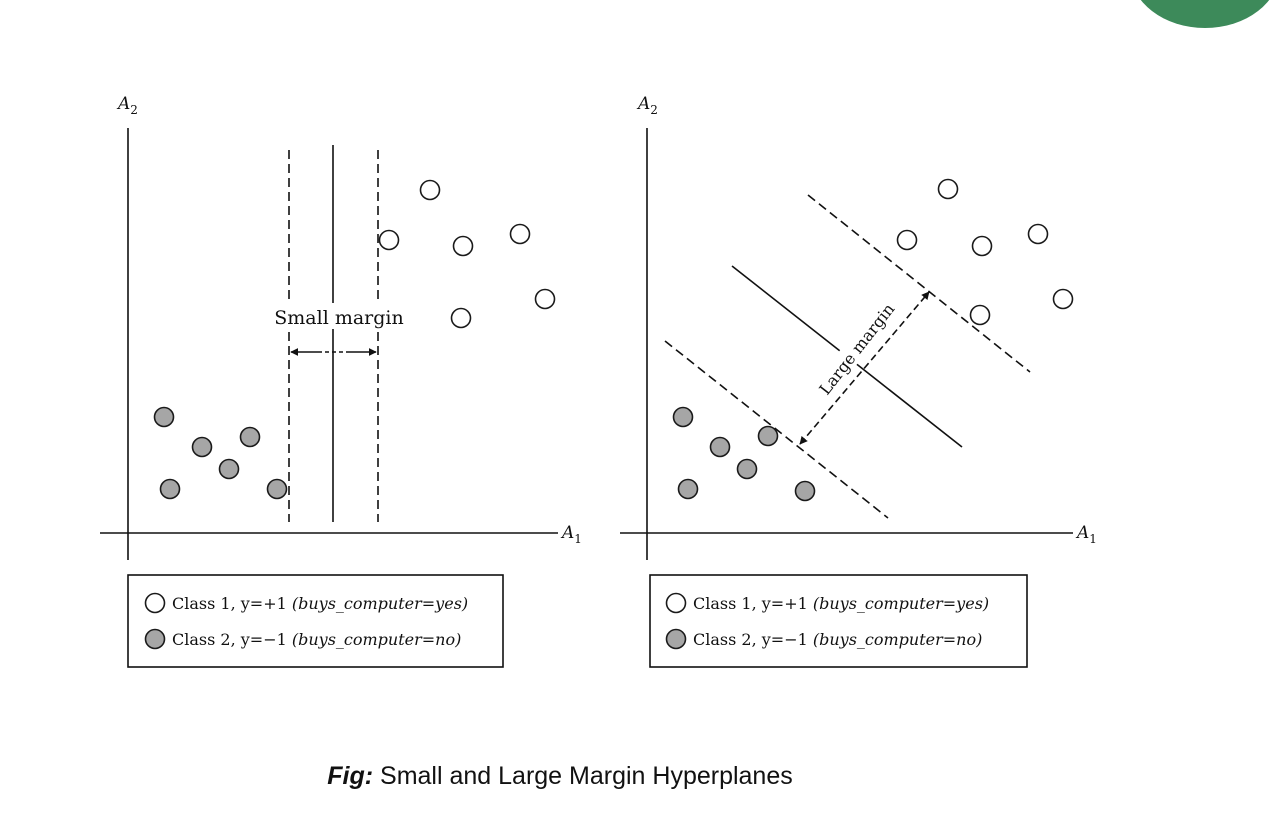 The width and height of the screenshot is (1274, 838). I want to click on caption-text: Small and Large Margin Hyperplanes, so click(583, 776).